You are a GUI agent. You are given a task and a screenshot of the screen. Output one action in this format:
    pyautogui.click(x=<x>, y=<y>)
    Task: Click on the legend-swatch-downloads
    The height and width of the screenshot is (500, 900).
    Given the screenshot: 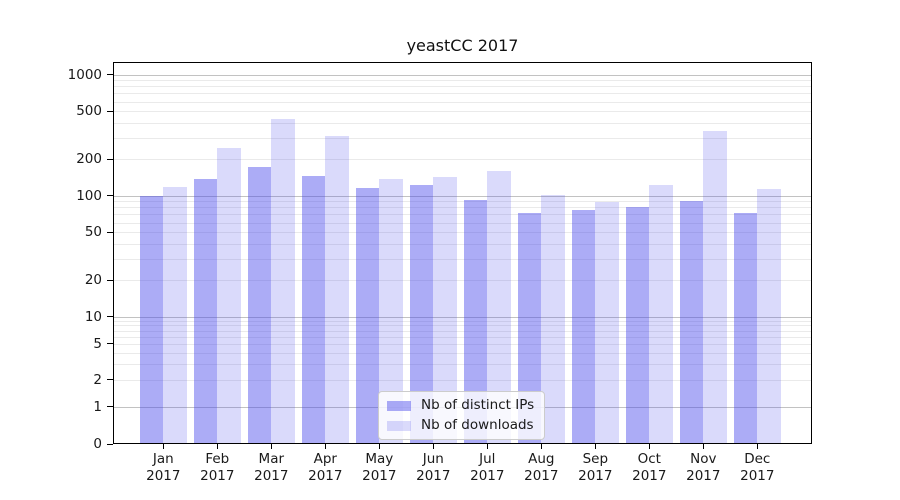 What is the action you would take?
    pyautogui.click(x=399, y=425)
    